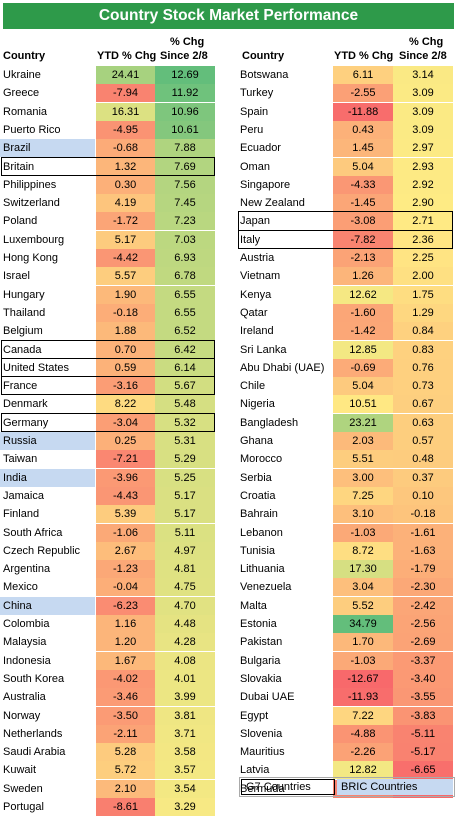  I want to click on country-name: Chile, so click(253, 386).